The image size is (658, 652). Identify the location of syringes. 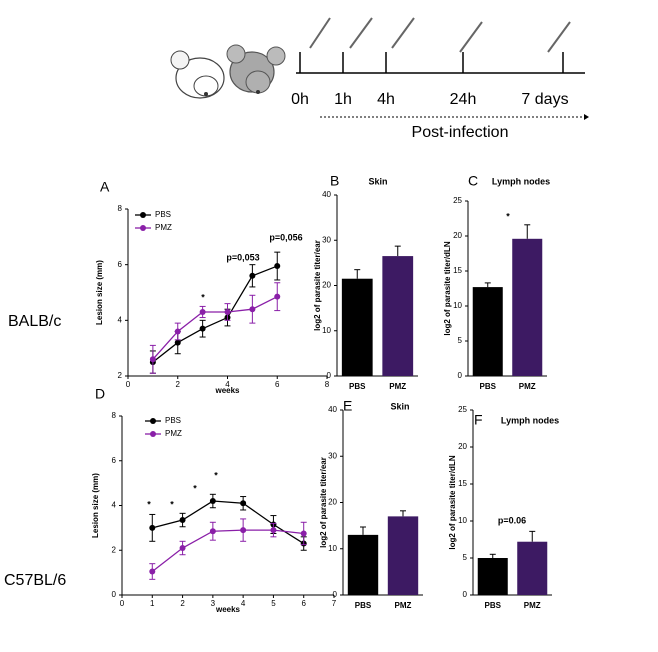
(440, 35).